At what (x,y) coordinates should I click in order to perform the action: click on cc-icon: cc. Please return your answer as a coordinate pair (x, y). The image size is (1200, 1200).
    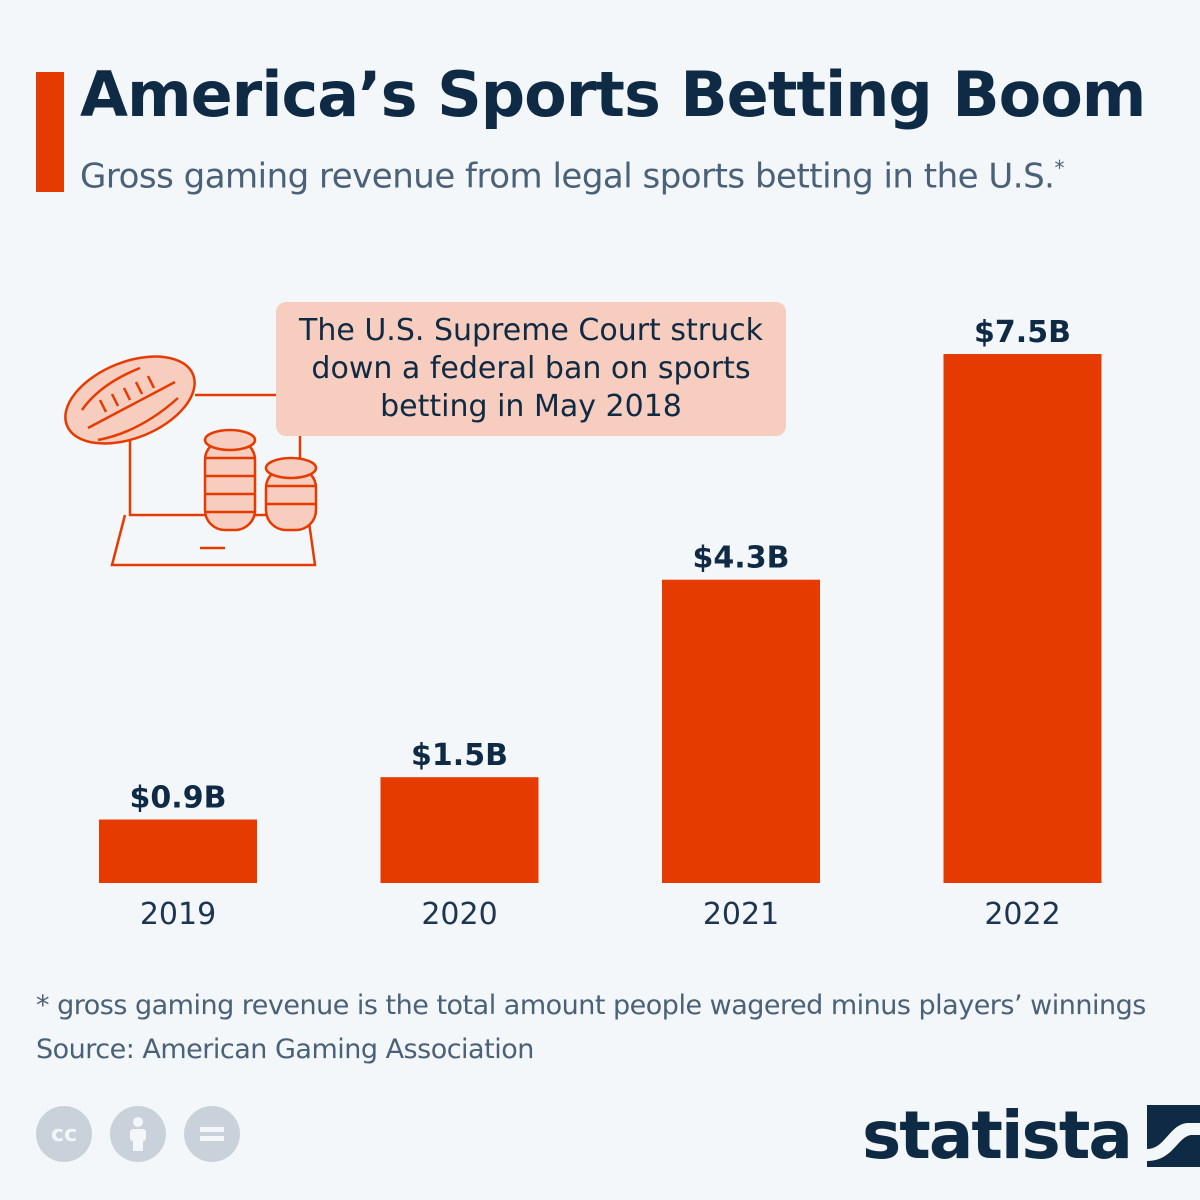
    Looking at the image, I should click on (64, 1134).